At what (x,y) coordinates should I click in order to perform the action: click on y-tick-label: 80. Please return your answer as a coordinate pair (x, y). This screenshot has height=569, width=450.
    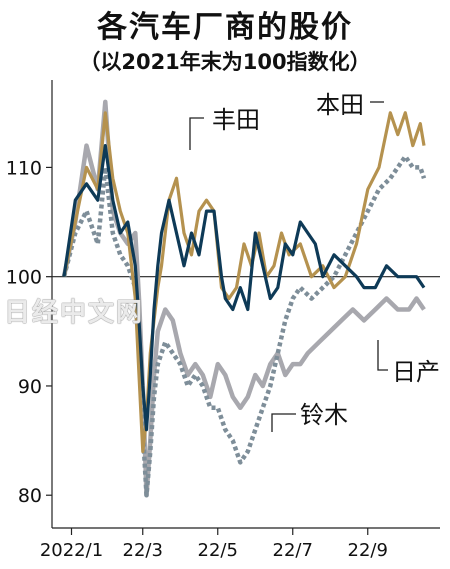
    Looking at the image, I should click on (30, 496).